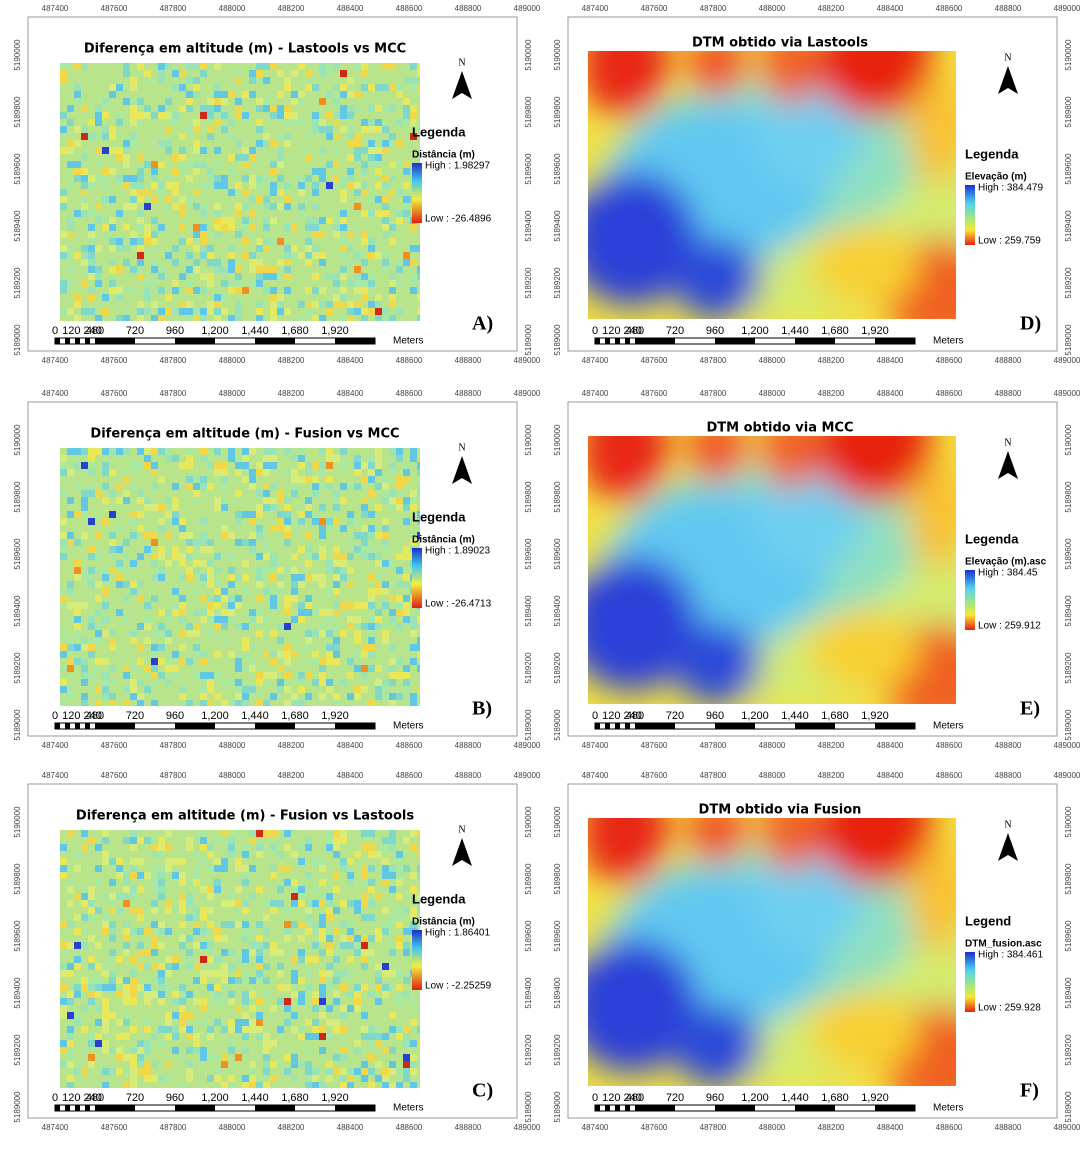 The image size is (1089, 1170). I want to click on north-arrow, so click(462, 85).